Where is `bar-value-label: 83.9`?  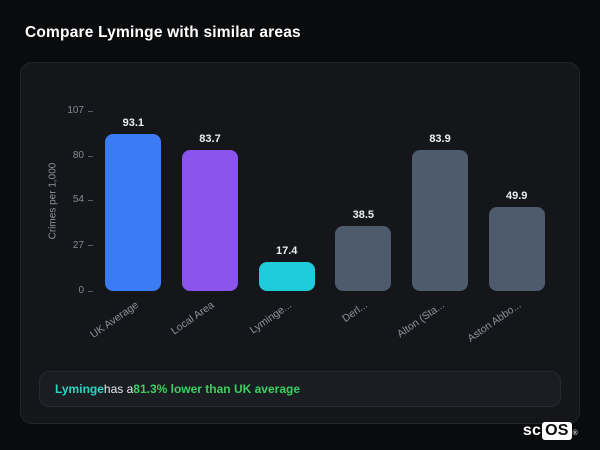 bar-value-label: 83.9 is located at coordinates (440, 138).